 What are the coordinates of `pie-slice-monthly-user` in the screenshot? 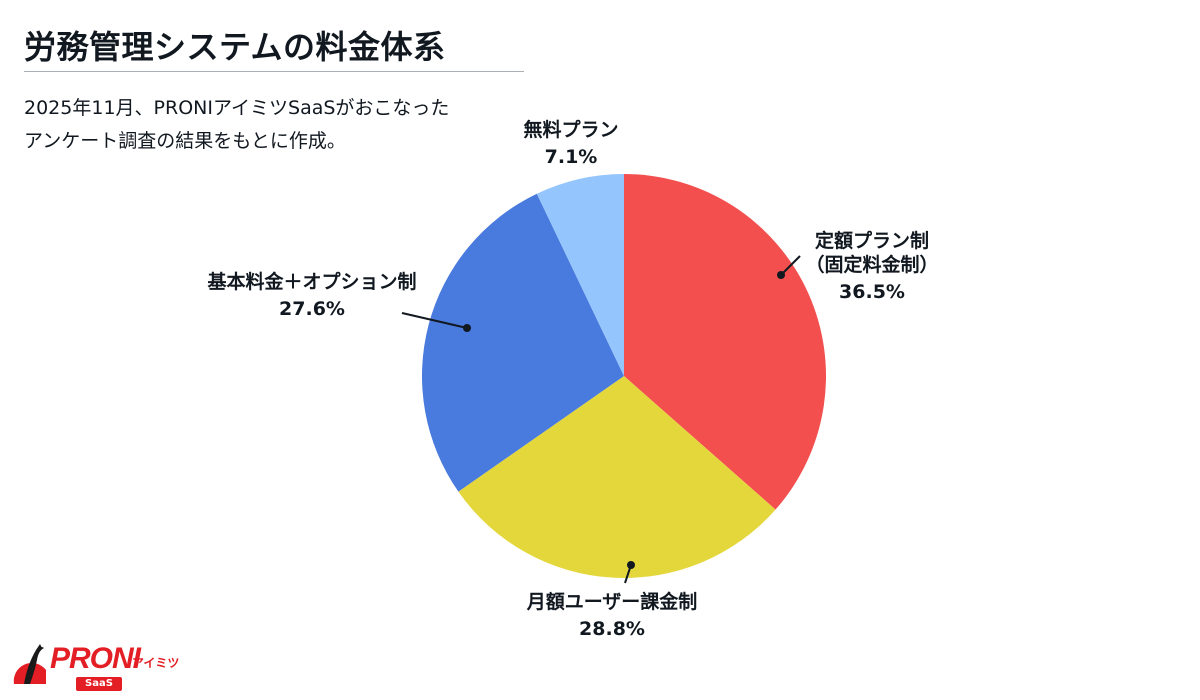 It's located at (617, 477).